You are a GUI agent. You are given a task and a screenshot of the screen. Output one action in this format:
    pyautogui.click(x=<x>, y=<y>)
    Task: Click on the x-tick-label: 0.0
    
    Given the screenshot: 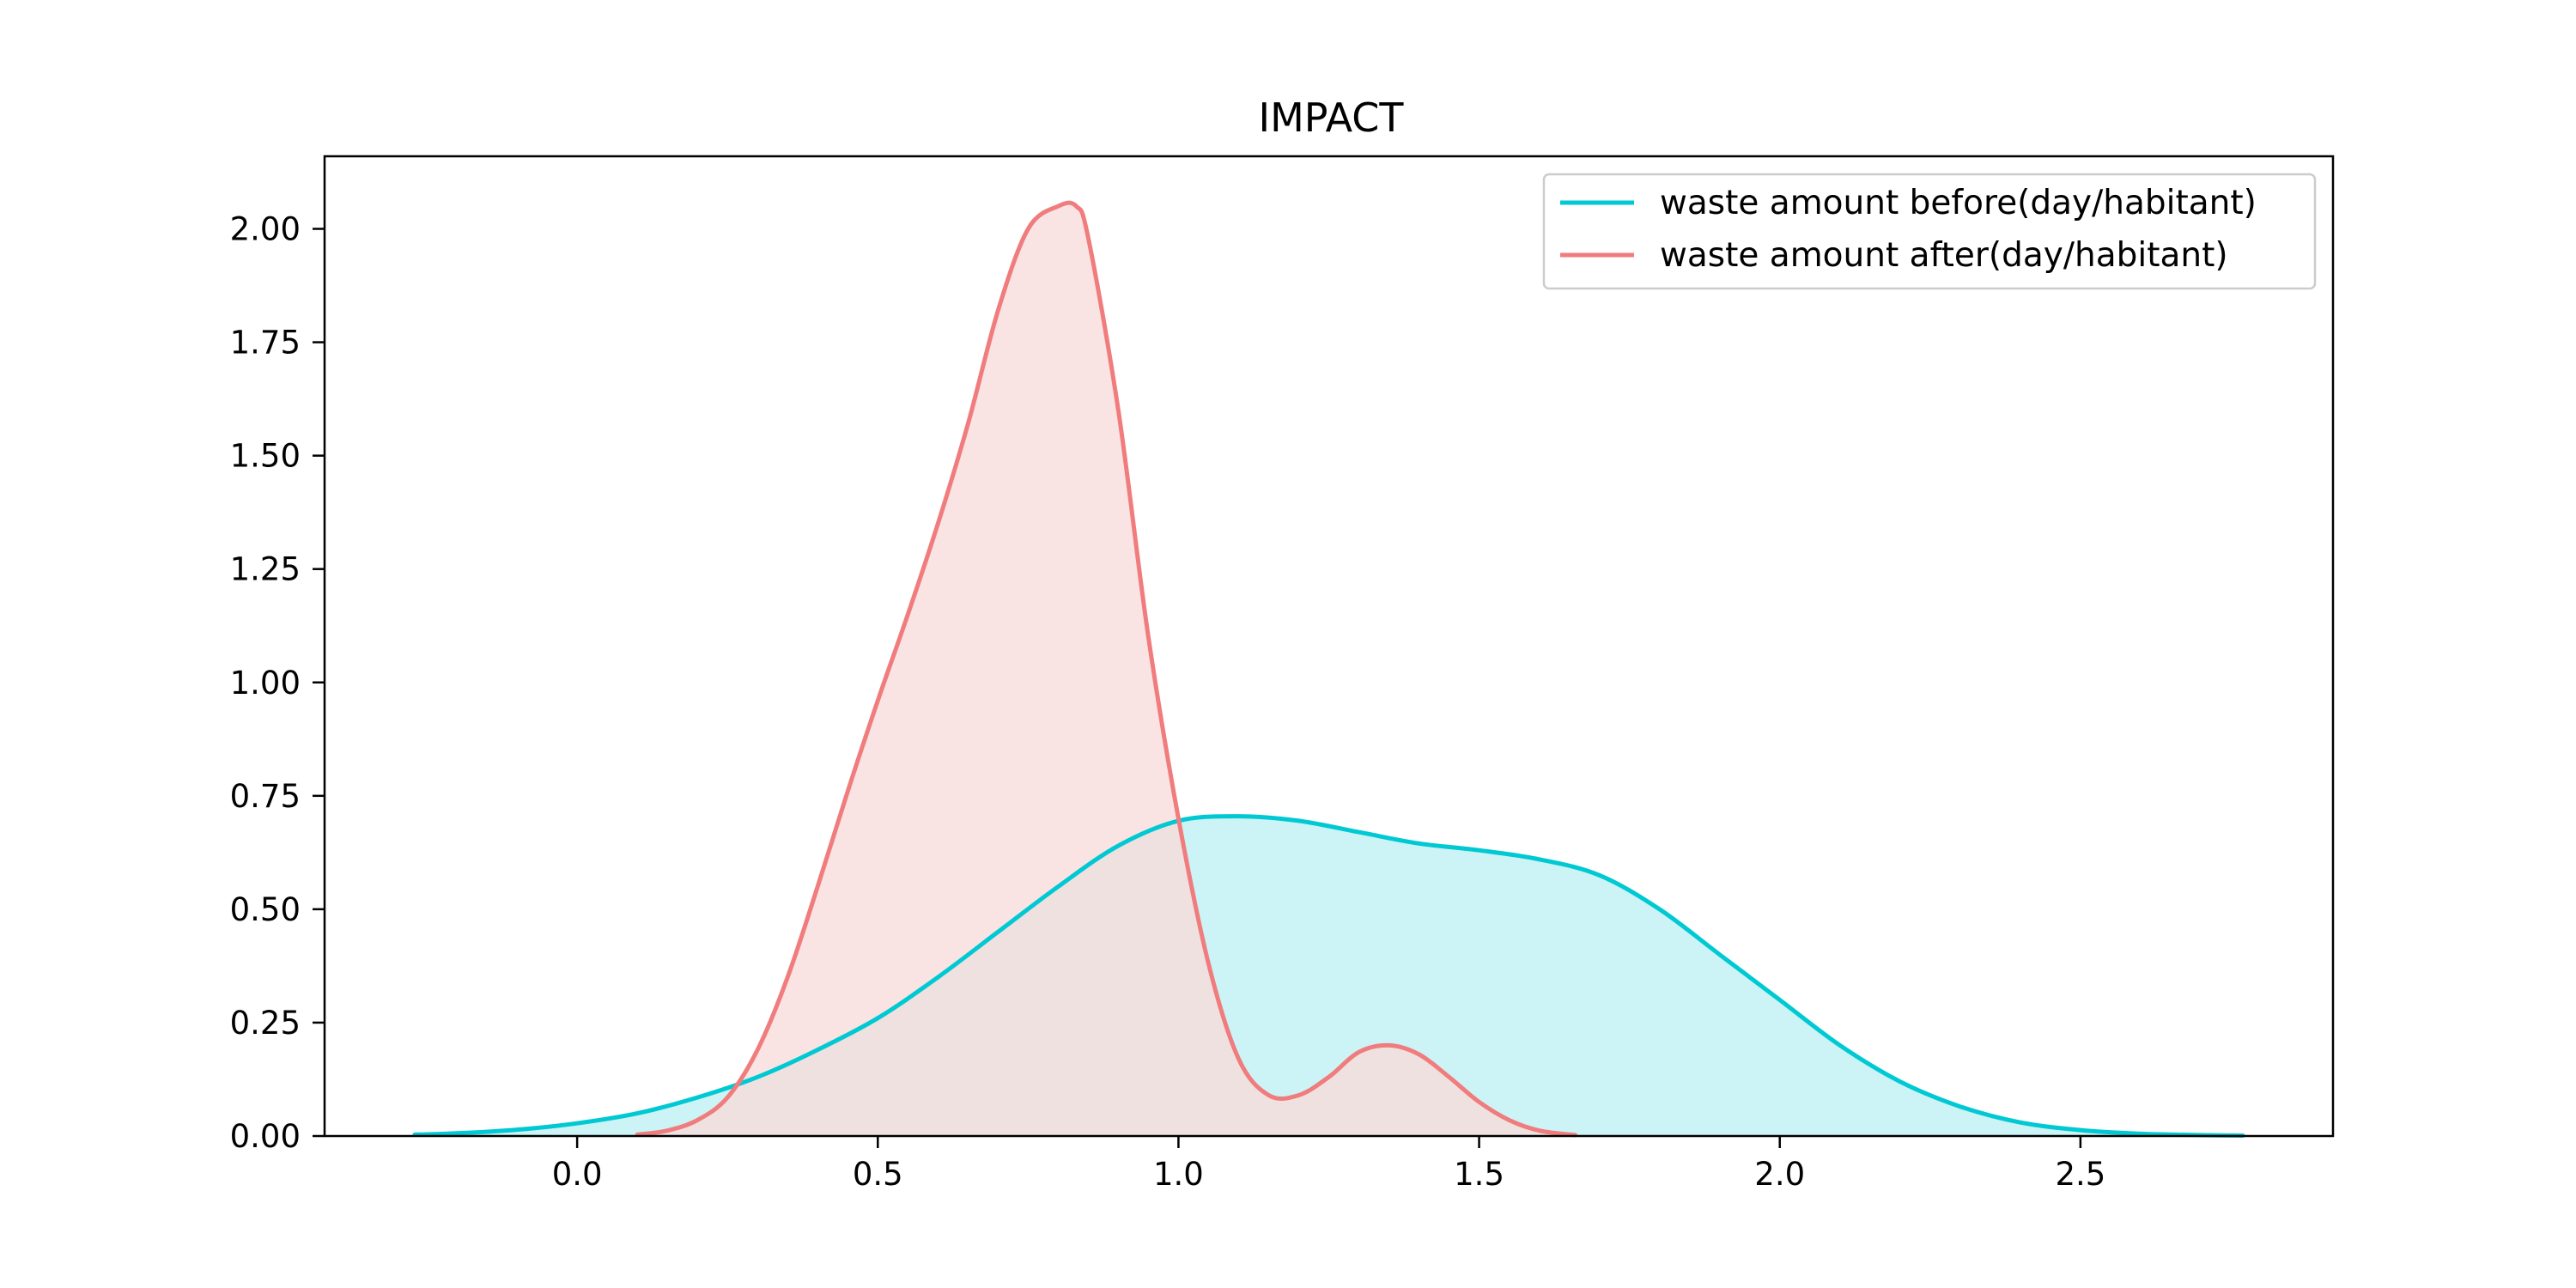 What is the action you would take?
    pyautogui.click(x=577, y=1174)
    